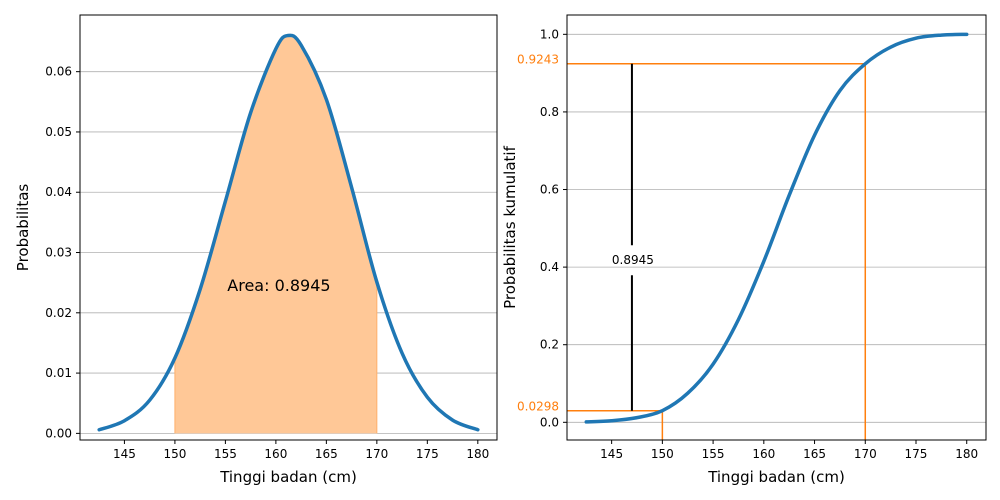 The width and height of the screenshot is (1000, 500). Describe the element at coordinates (549, 345) in the screenshot. I see `y-tick-label: 0.2` at that location.